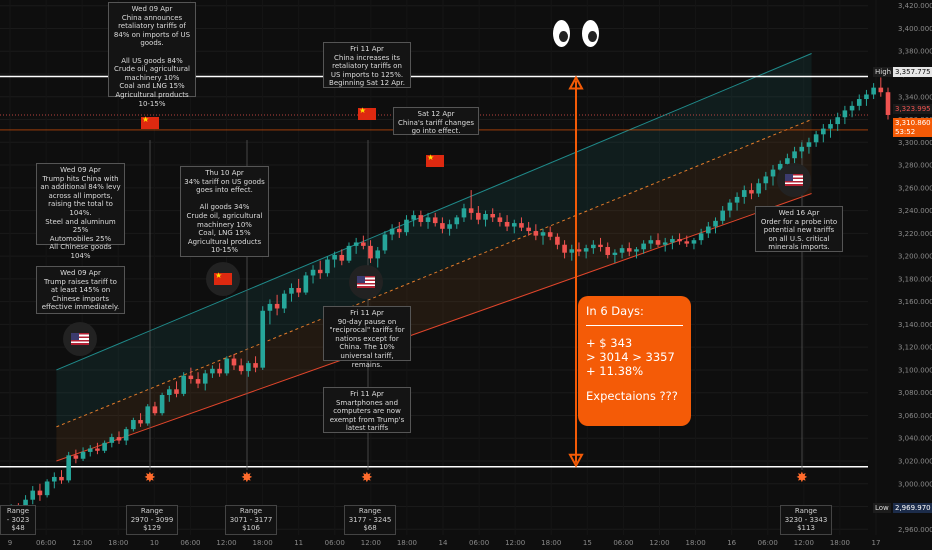  Describe the element at coordinates (634, 325) in the screenshot. I see `callout-divider` at that location.